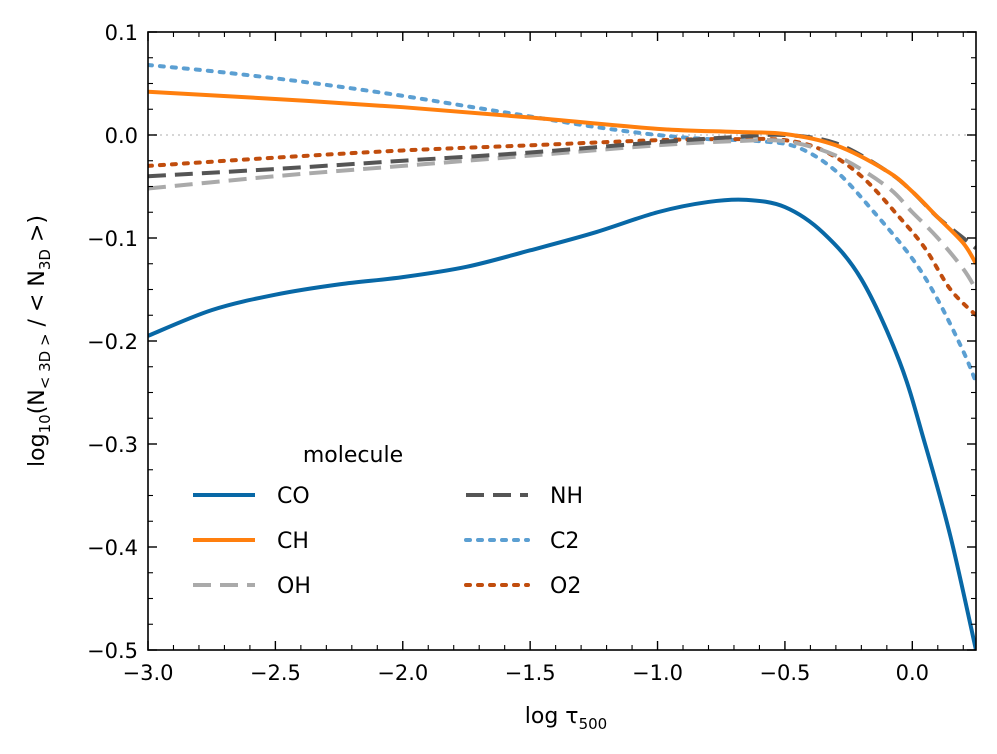 This screenshot has height=754, width=997. What do you see at coordinates (566, 496) in the screenshot?
I see `legend-label-nh: NH` at bounding box center [566, 496].